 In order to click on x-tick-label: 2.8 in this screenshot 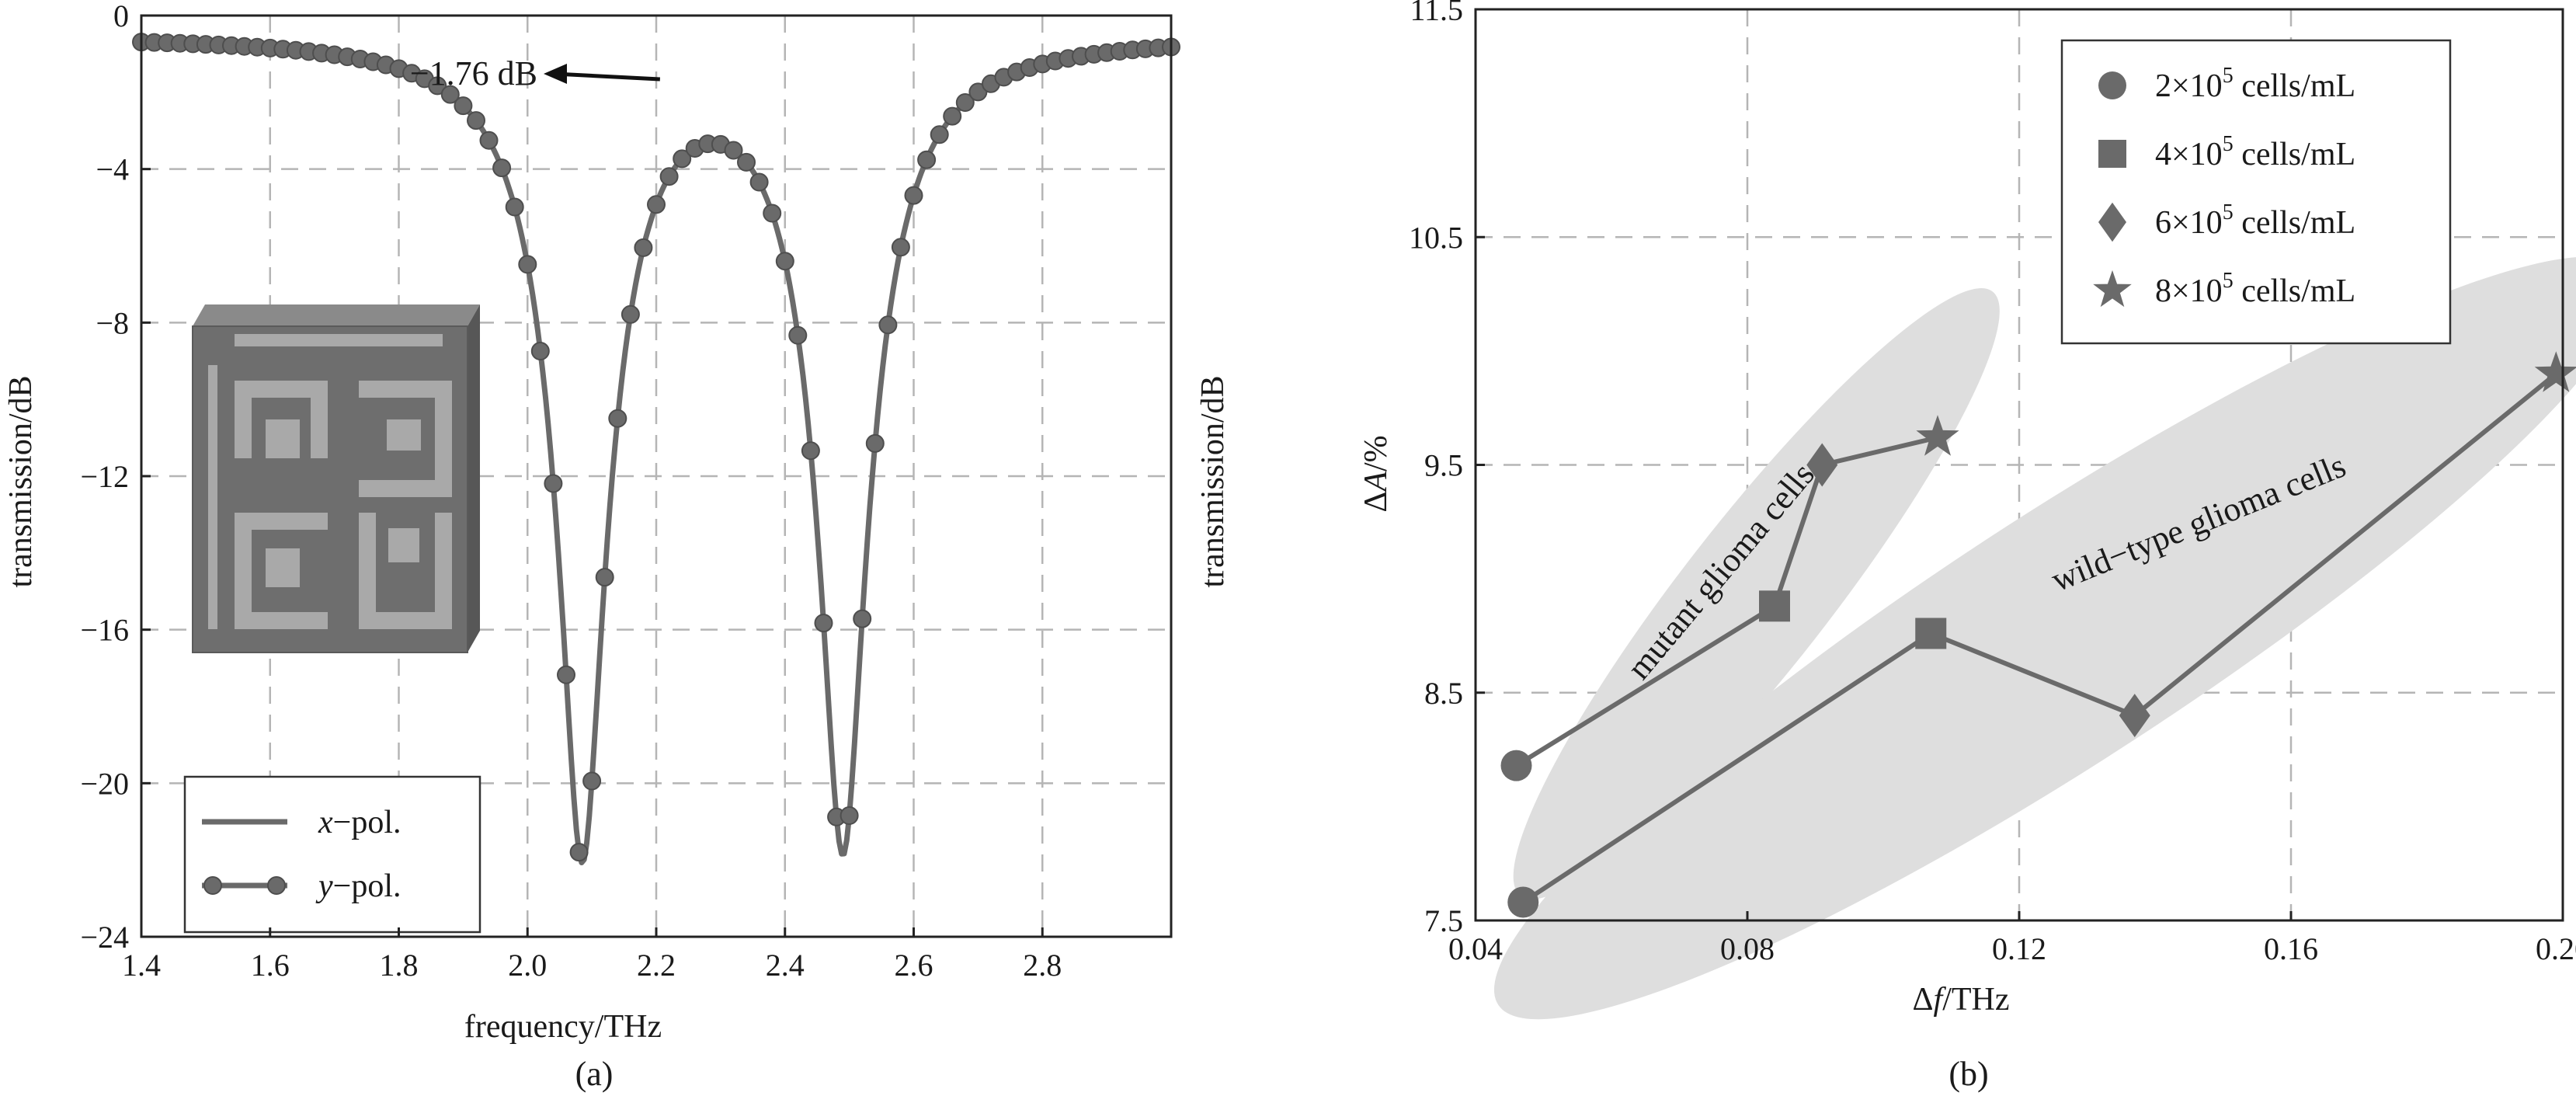, I will do `click(1042, 965)`.